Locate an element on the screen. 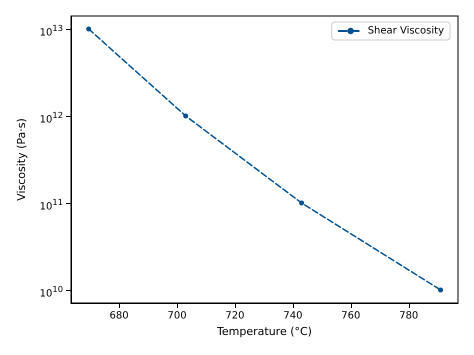 The width and height of the screenshot is (474, 355). x-tick-label: 700 is located at coordinates (177, 316).